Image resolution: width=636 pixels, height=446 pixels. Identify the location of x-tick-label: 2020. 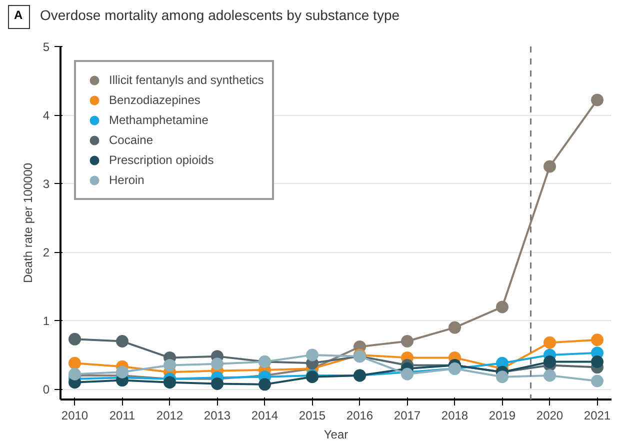
(550, 415).